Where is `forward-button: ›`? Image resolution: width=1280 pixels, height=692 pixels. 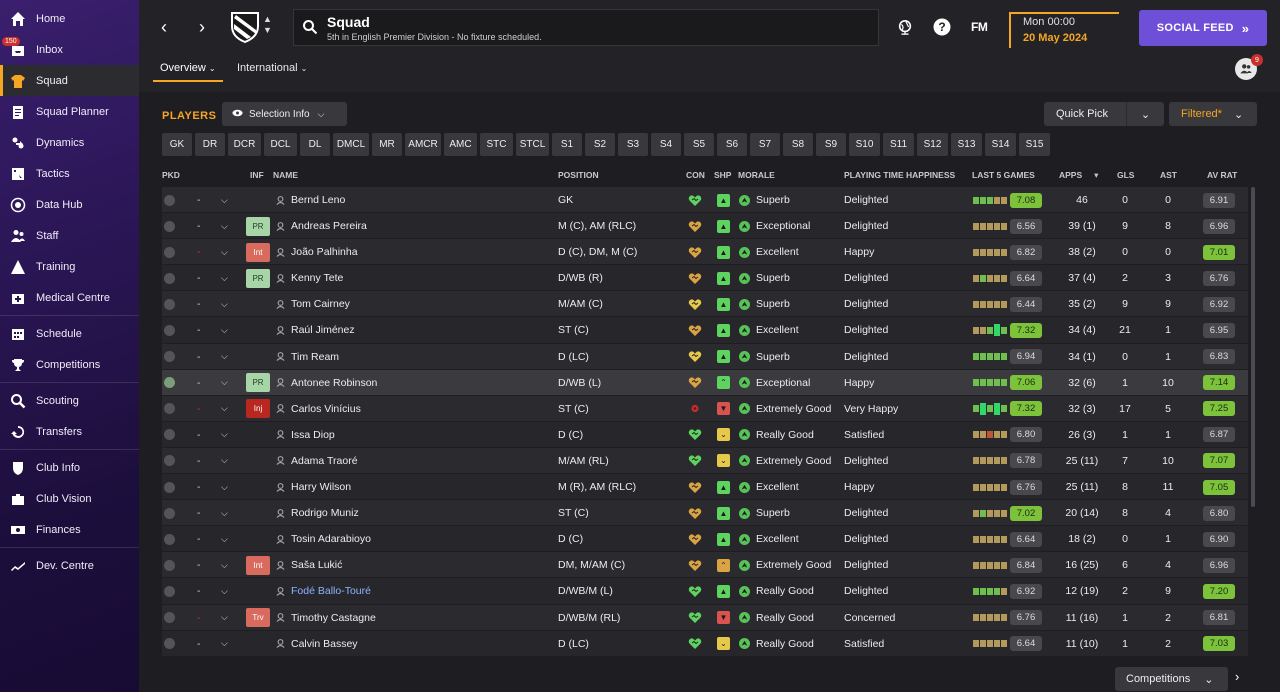
forward-button: › is located at coordinates (202, 26).